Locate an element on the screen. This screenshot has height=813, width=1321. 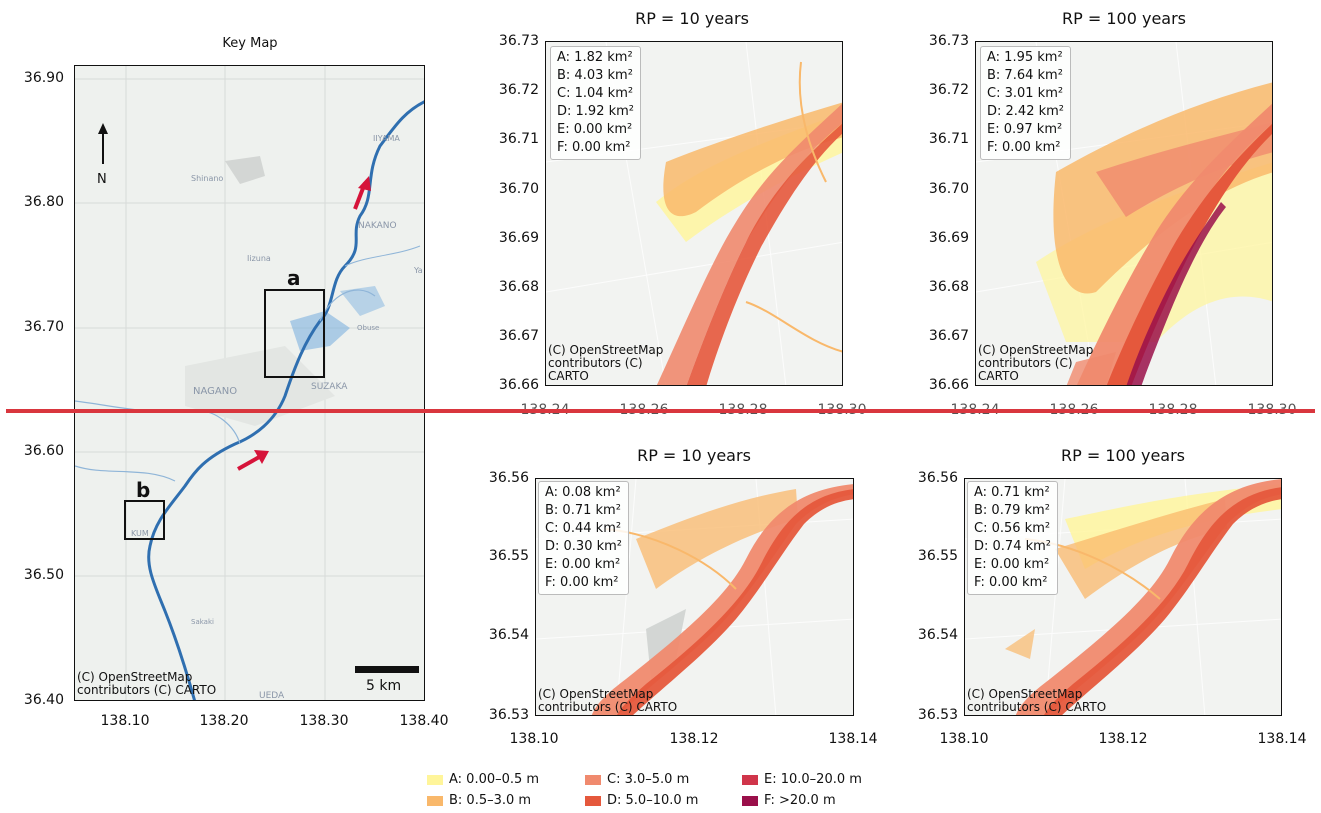
stat-line: C: 1.04 km² is located at coordinates (595, 93).